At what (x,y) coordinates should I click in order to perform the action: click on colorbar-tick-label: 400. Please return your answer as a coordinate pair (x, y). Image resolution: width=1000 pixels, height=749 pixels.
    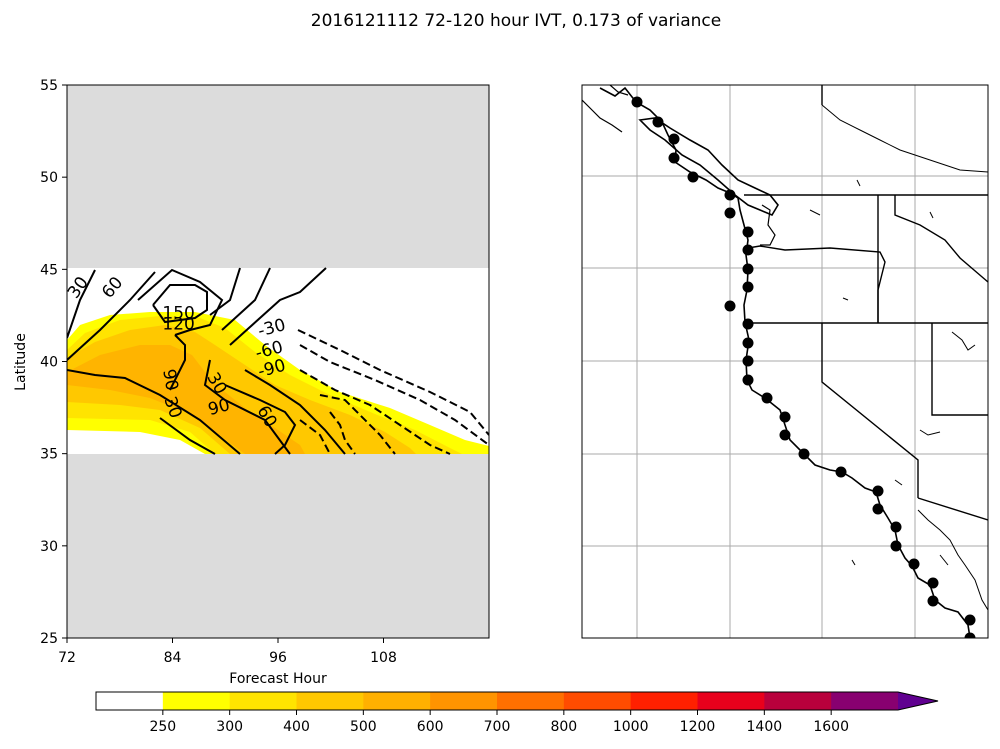
    Looking at the image, I should click on (296, 727).